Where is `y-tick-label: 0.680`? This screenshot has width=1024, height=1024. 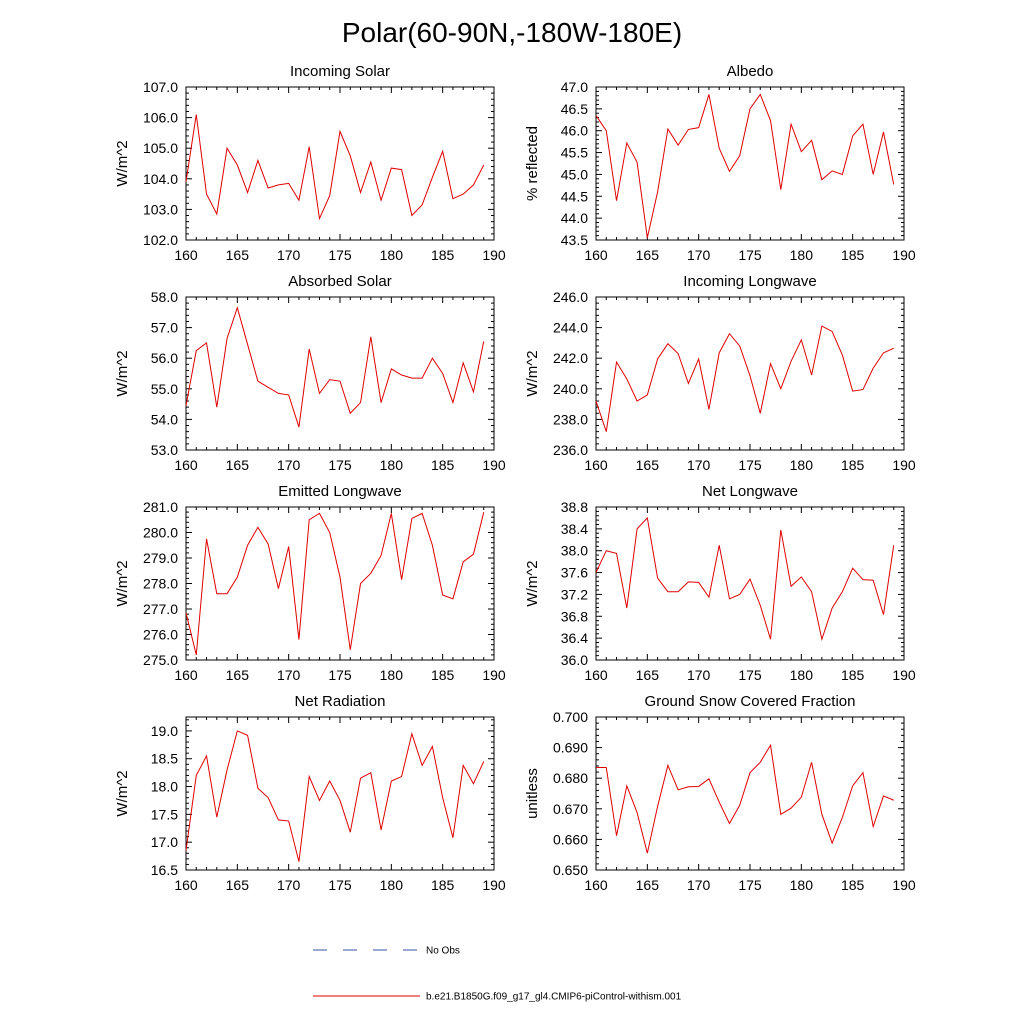
y-tick-label: 0.680 is located at coordinates (570, 778).